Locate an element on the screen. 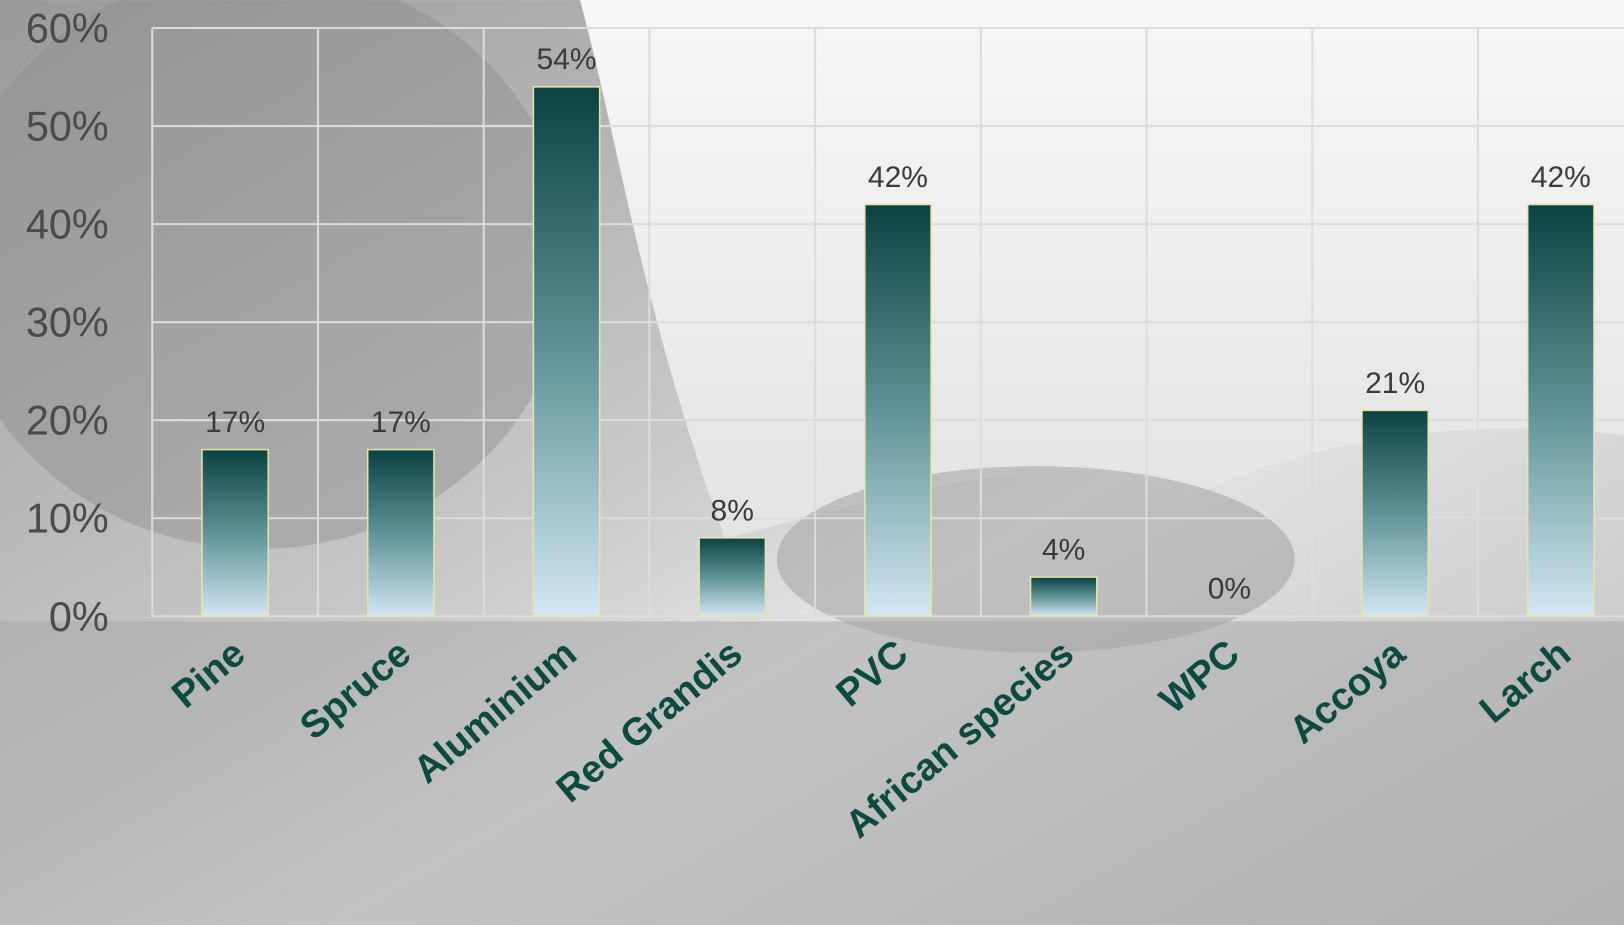 The height and width of the screenshot is (925, 1624). value-label: 8% is located at coordinates (732, 510).